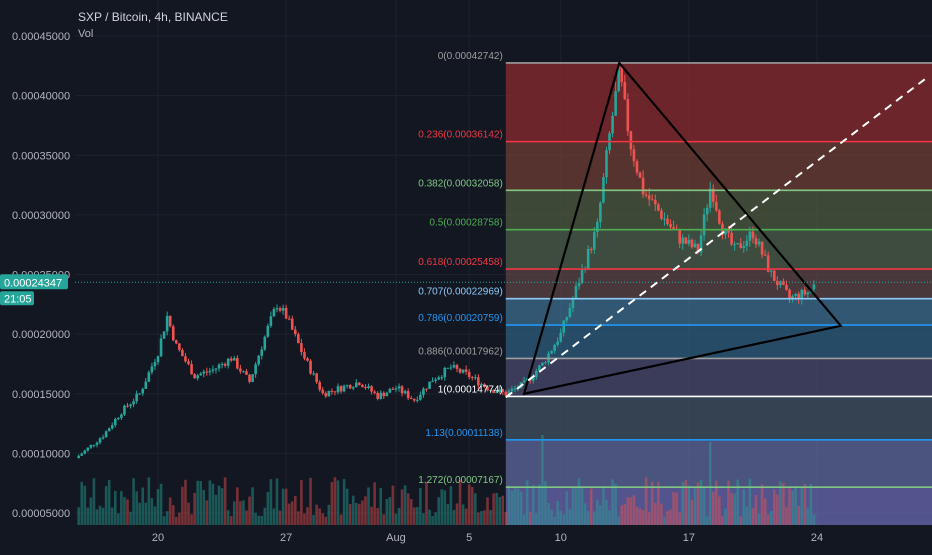 The width and height of the screenshot is (932, 555). I want to click on fib-level-label: 0.382(0.00032058), so click(460, 183).